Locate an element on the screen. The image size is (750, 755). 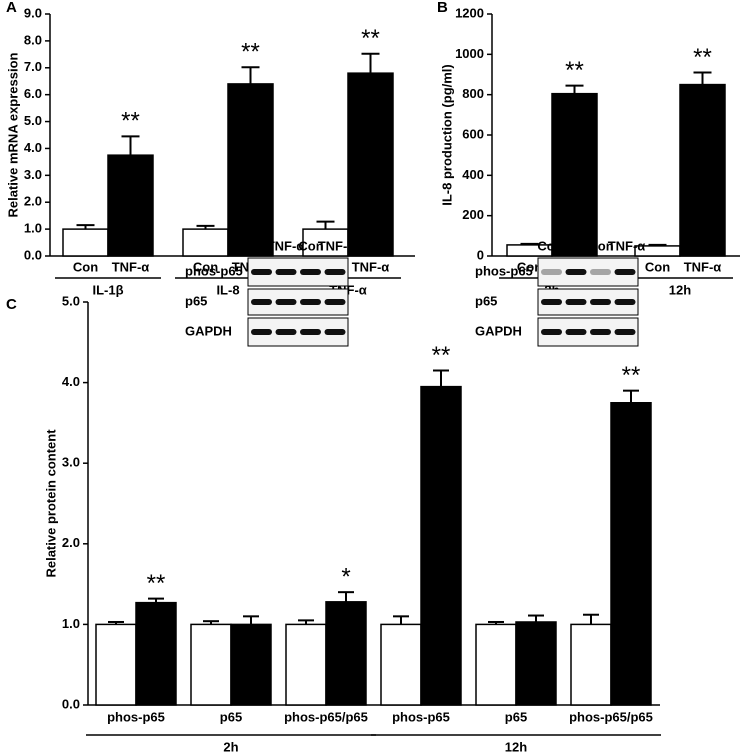
x-tick-label: 12h is located at coordinates (680, 289).